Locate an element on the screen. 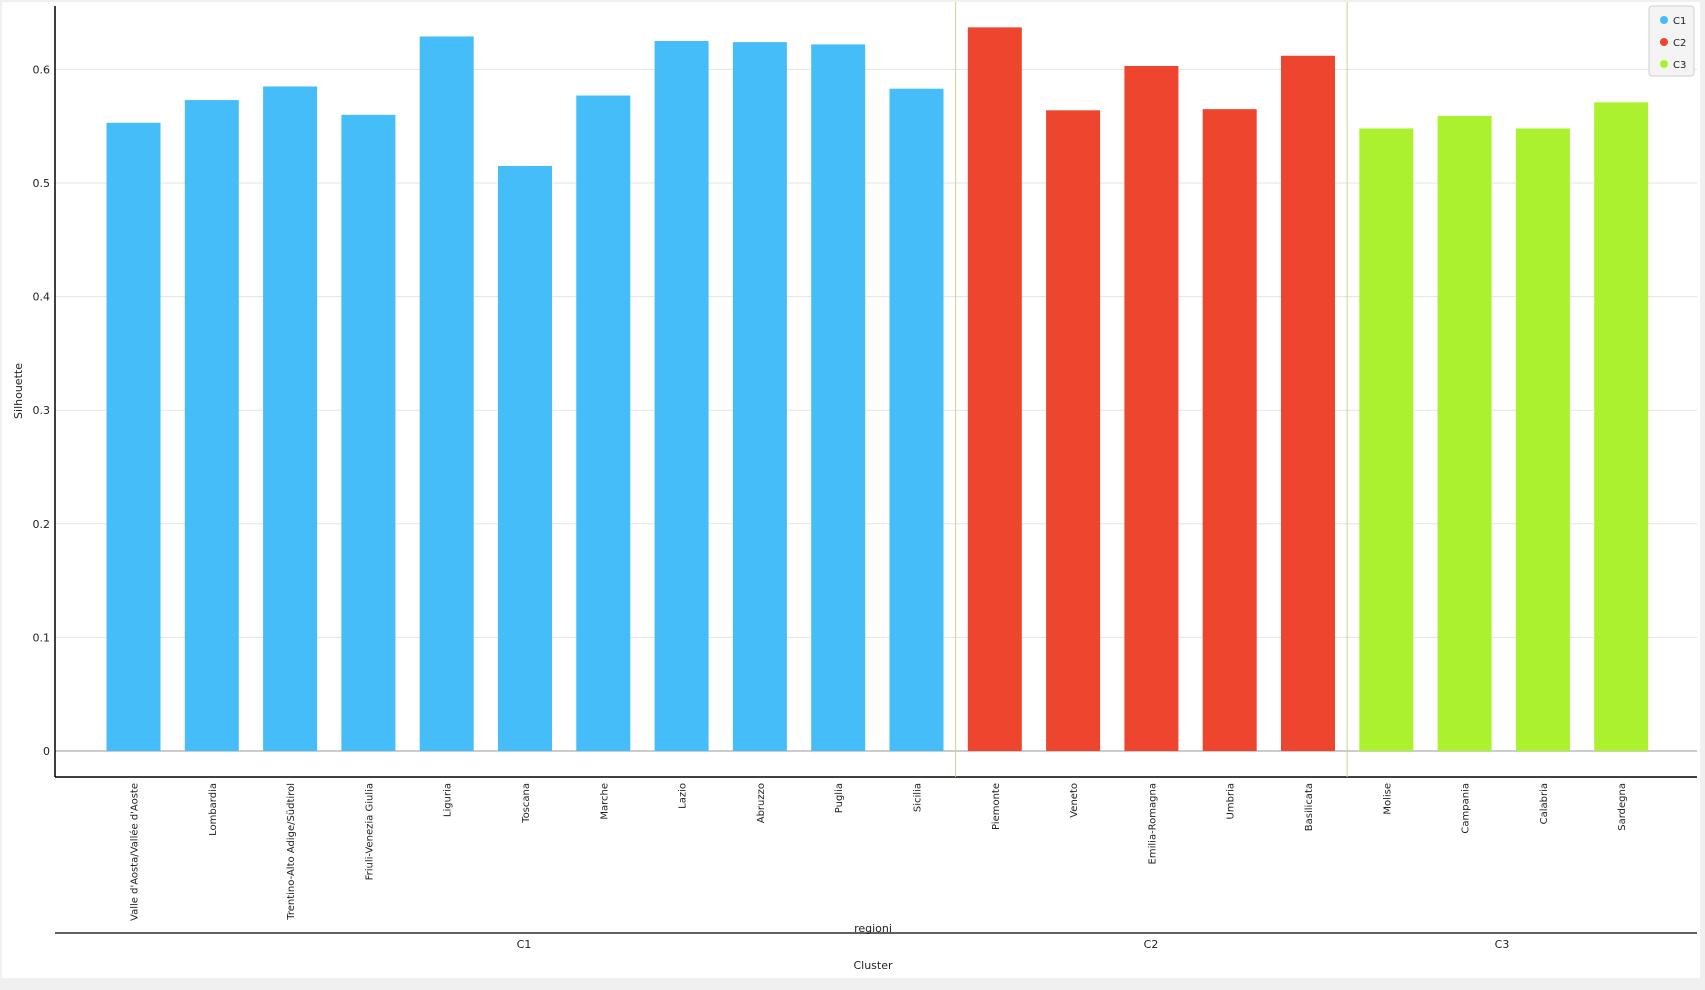 This screenshot has width=1705, height=990. x-tick-label: Veneto is located at coordinates (1074, 800).